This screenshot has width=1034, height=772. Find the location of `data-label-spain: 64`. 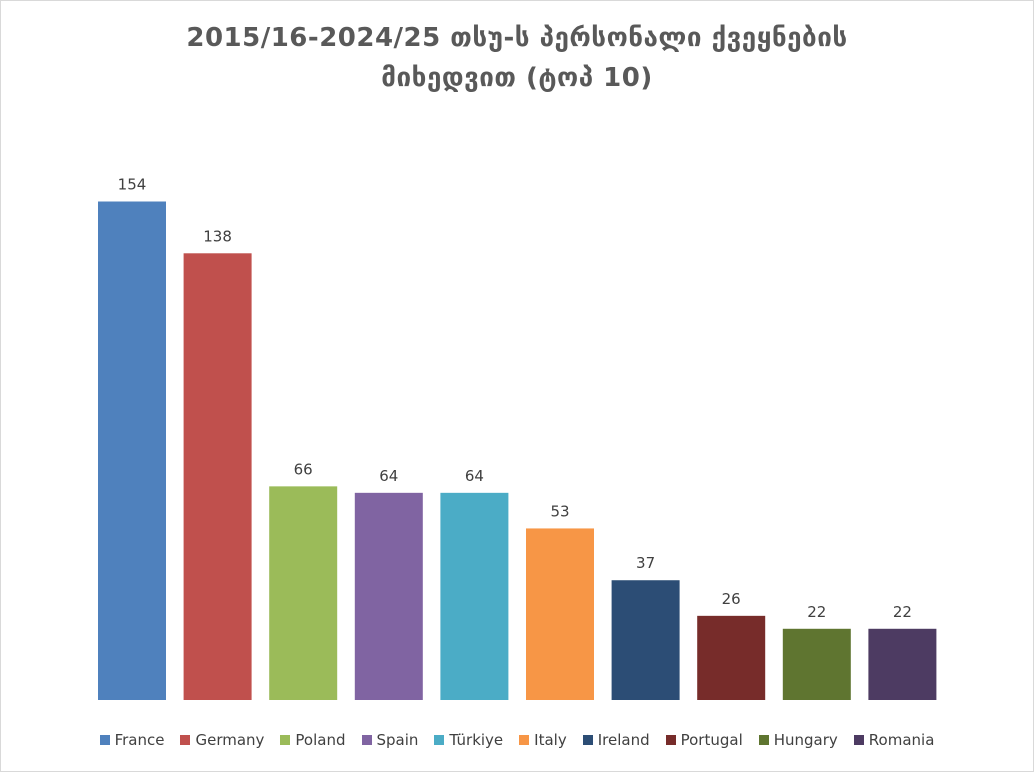

data-label-spain: 64 is located at coordinates (388, 476).